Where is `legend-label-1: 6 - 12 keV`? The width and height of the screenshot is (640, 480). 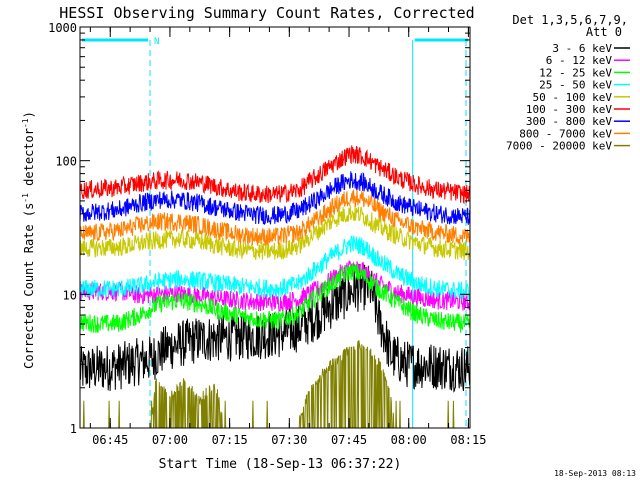 legend-label-1: 6 - 12 keV is located at coordinates (579, 60).